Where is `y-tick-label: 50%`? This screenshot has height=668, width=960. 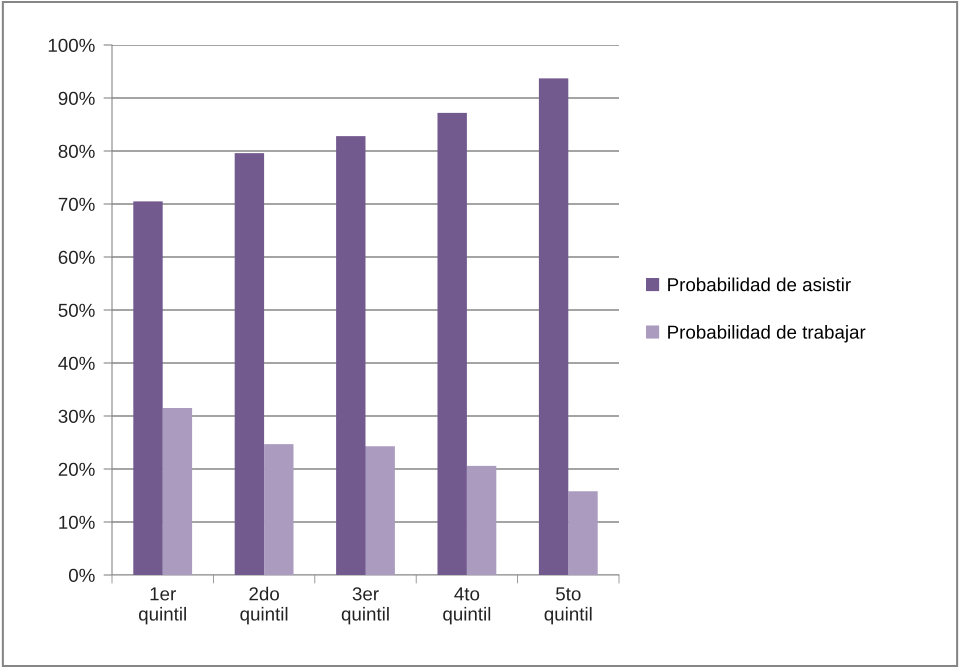
y-tick-label: 50% is located at coordinates (76, 310).